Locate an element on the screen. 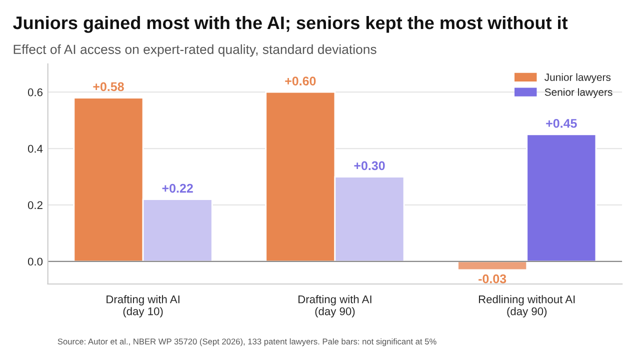 The height and width of the screenshot is (355, 638). x-tick-label: Drafting with AI (day 10) is located at coordinates (143, 306).